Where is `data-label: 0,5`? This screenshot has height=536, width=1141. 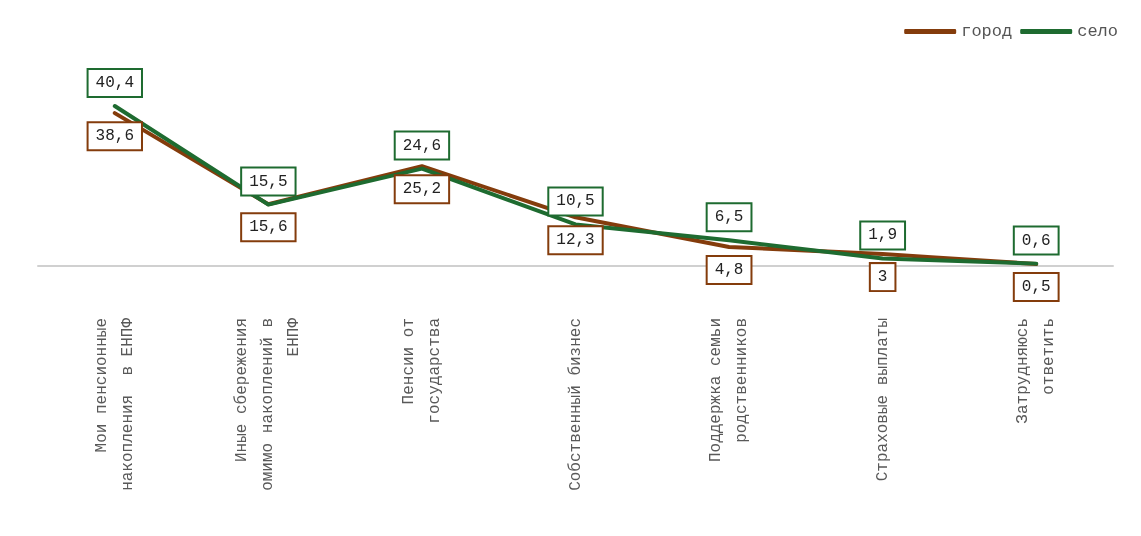
data-label: 0,5 is located at coordinates (1036, 287).